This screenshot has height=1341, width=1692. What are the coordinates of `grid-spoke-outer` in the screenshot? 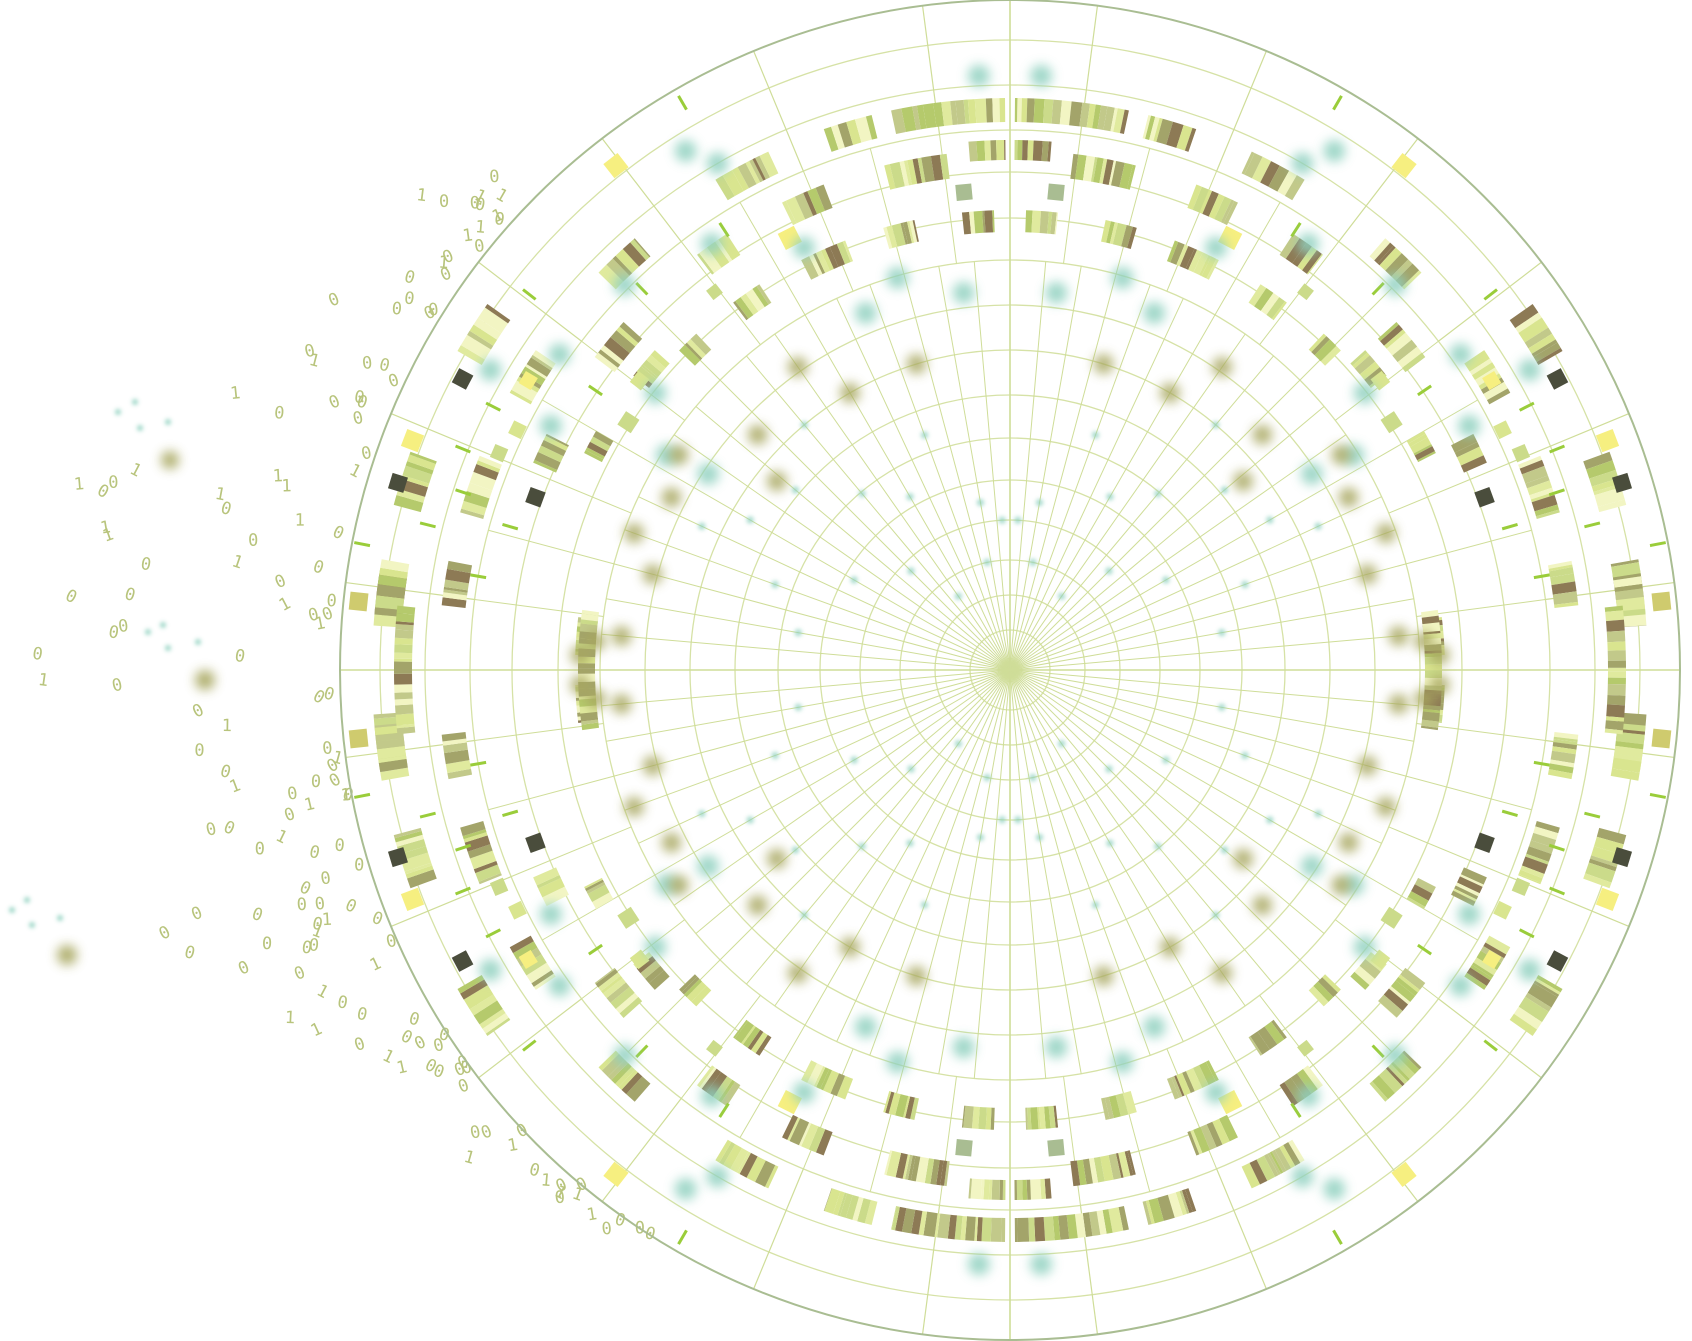 It's located at (530, 301).